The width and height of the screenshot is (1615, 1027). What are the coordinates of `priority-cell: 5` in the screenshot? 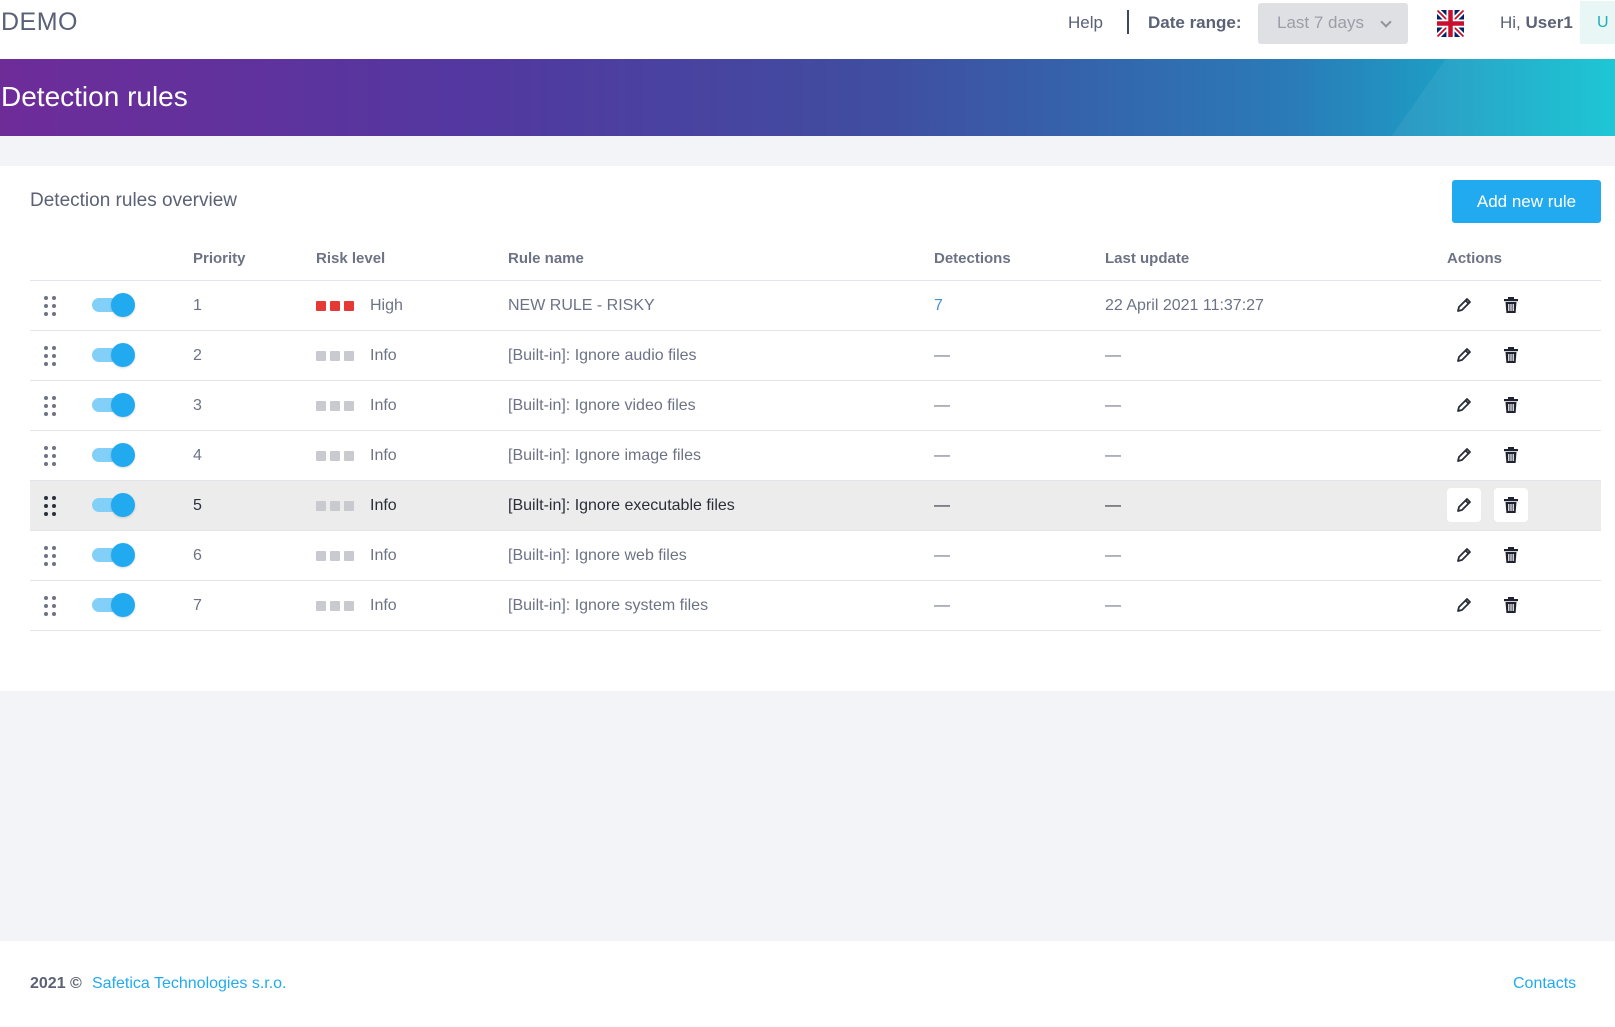 It's located at (197, 505).